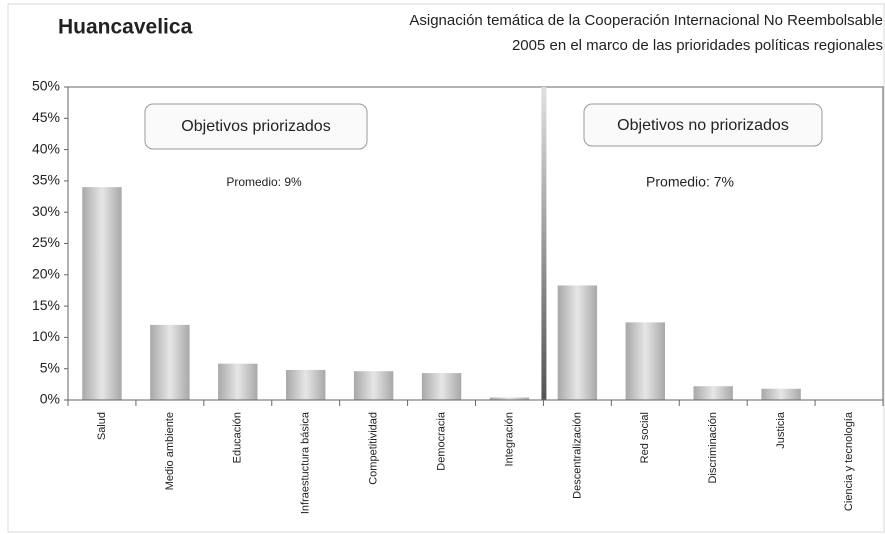 This screenshot has height=534, width=885. Describe the element at coordinates (849, 461) in the screenshot. I see `x-tick-label: Ciencia y tecnología` at that location.